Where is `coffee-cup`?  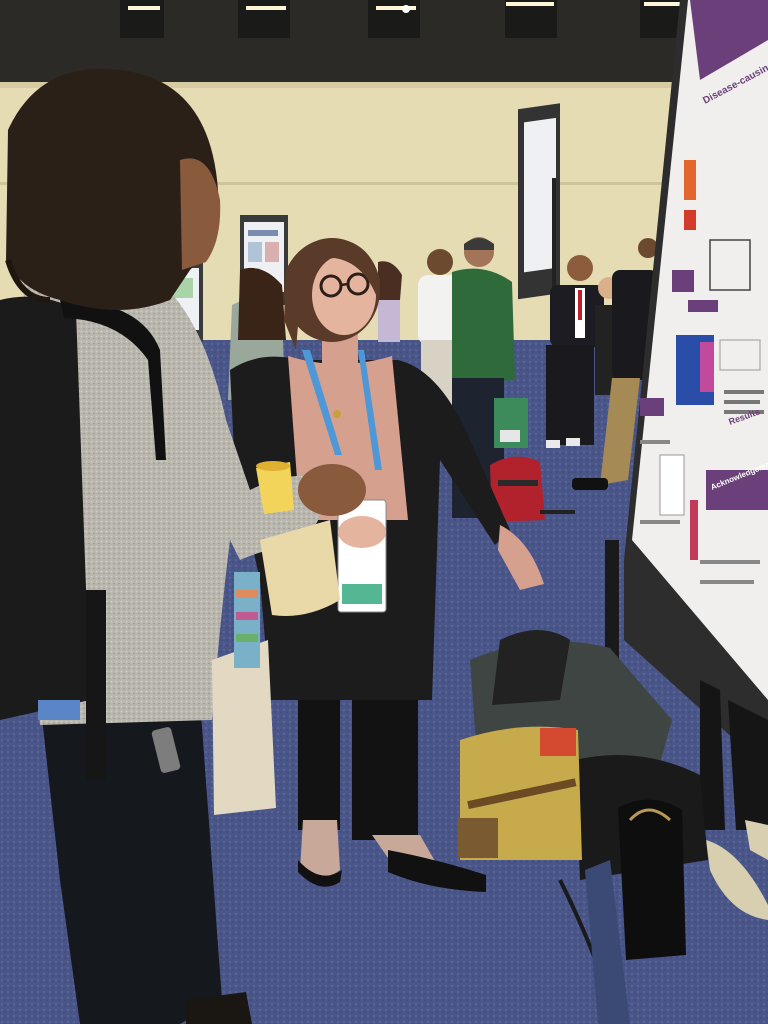 coffee-cup is located at coordinates (275, 487).